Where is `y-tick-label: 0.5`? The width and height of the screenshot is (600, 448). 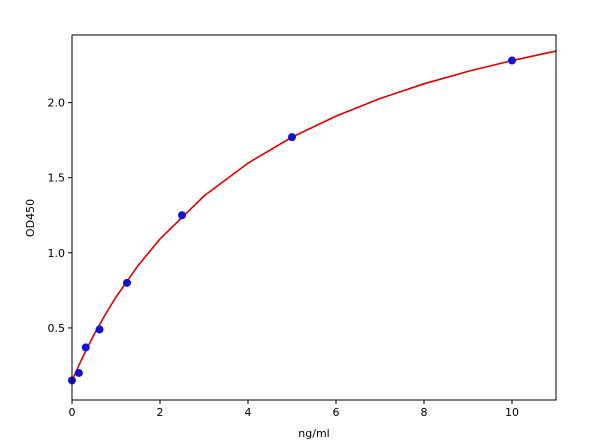 y-tick-label: 0.5 is located at coordinates (57, 328).